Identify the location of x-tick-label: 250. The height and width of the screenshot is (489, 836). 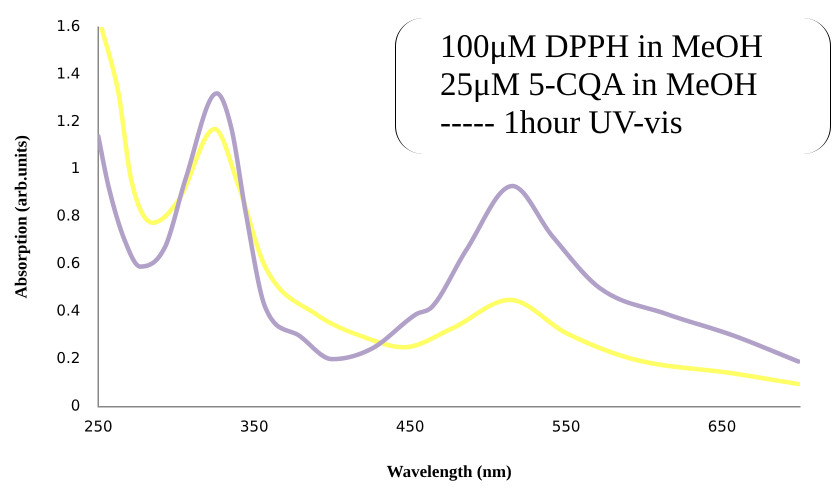
(98, 426).